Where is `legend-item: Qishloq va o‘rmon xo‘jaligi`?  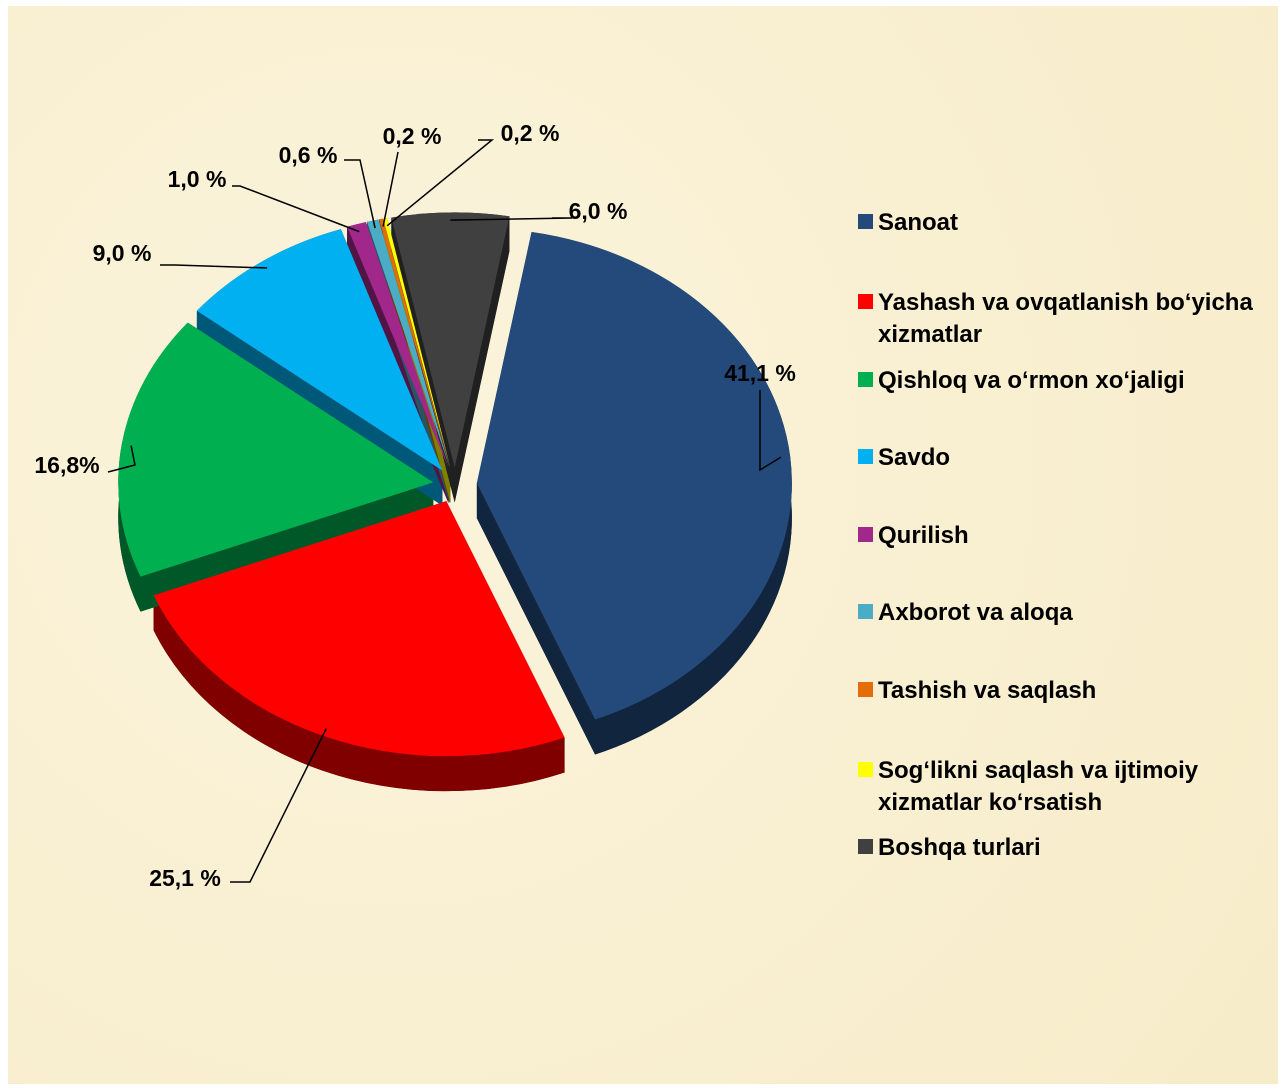
legend-item: Qishloq va o‘rmon xo‘jaligi is located at coordinates (1058, 381).